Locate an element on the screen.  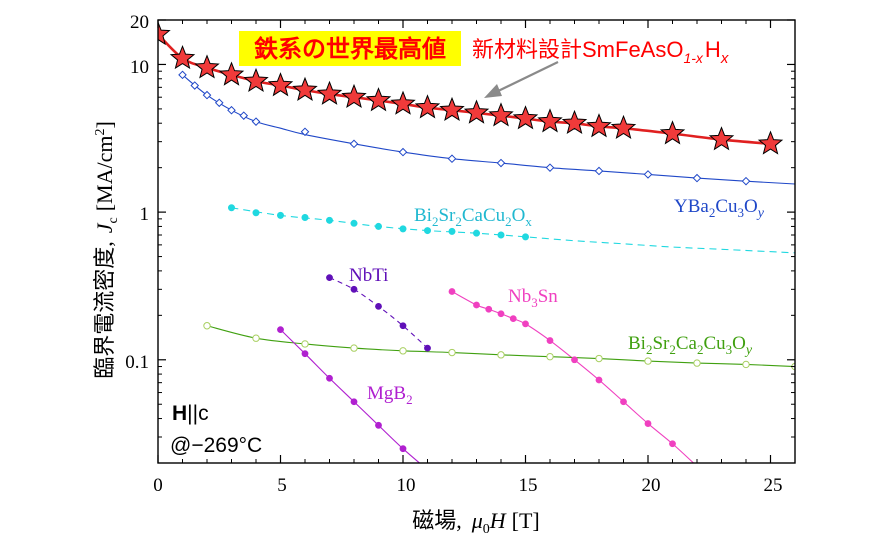
highlight-subtitle: 新材料設計SmFeAsO1-xHx is located at coordinates (600, 52).